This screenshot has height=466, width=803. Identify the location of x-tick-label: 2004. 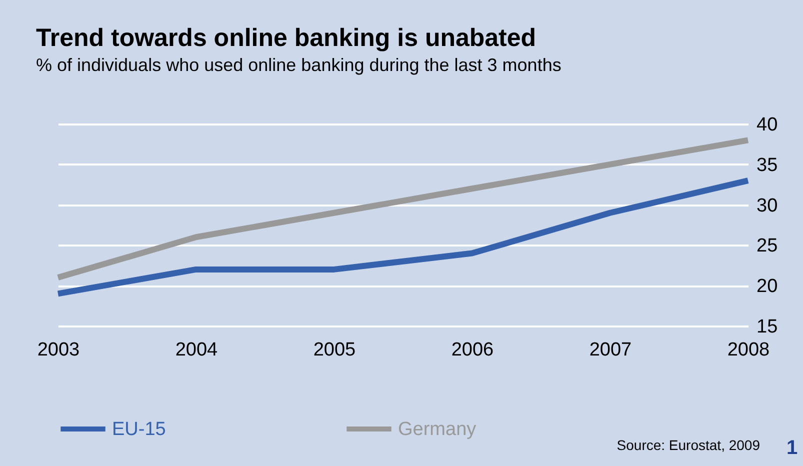
(196, 350).